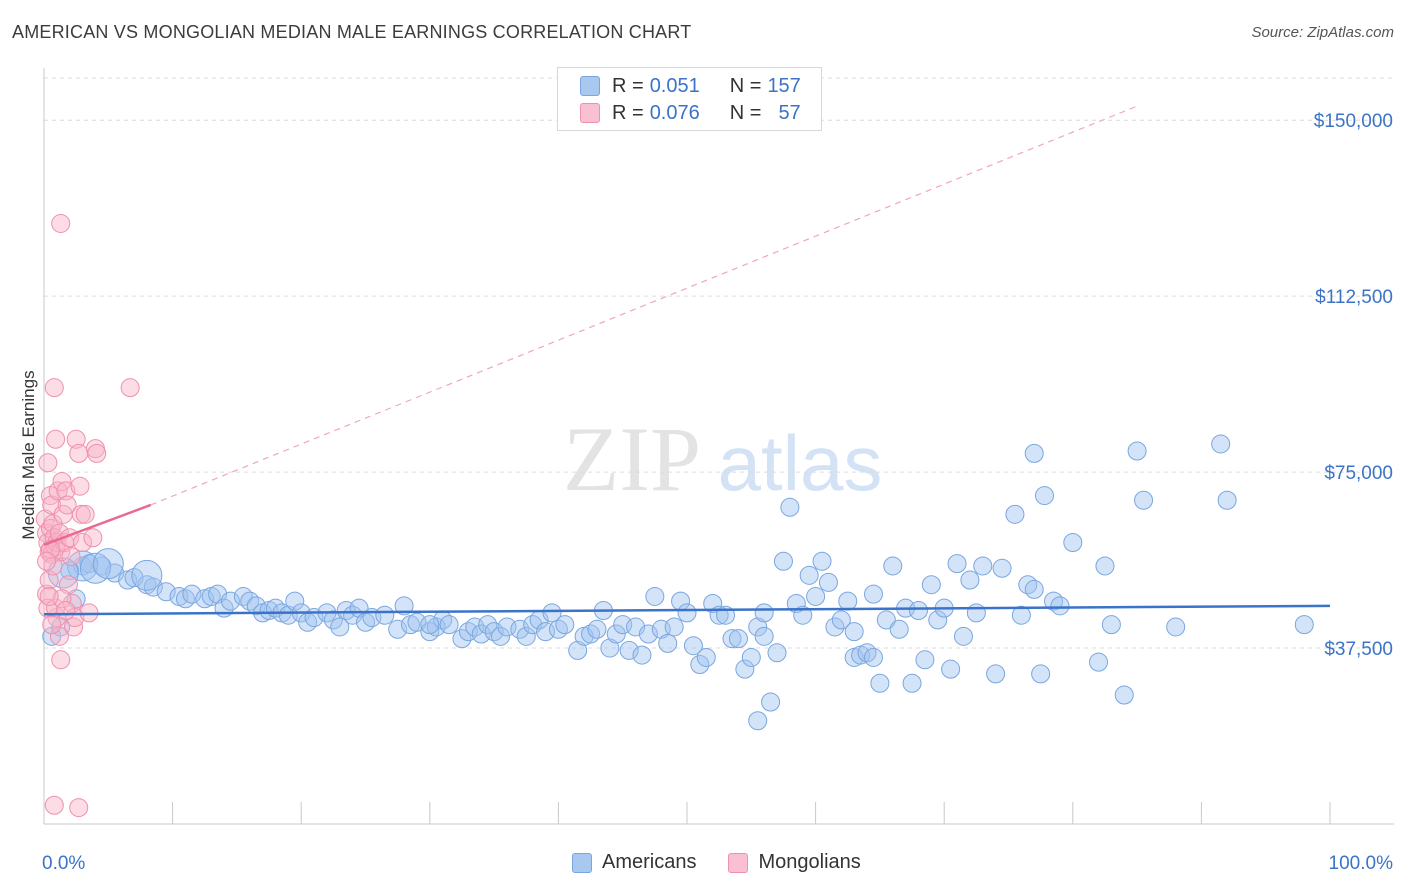  What do you see at coordinates (789, 112) in the screenshot?
I see `legend-n-value: 57` at bounding box center [789, 112].